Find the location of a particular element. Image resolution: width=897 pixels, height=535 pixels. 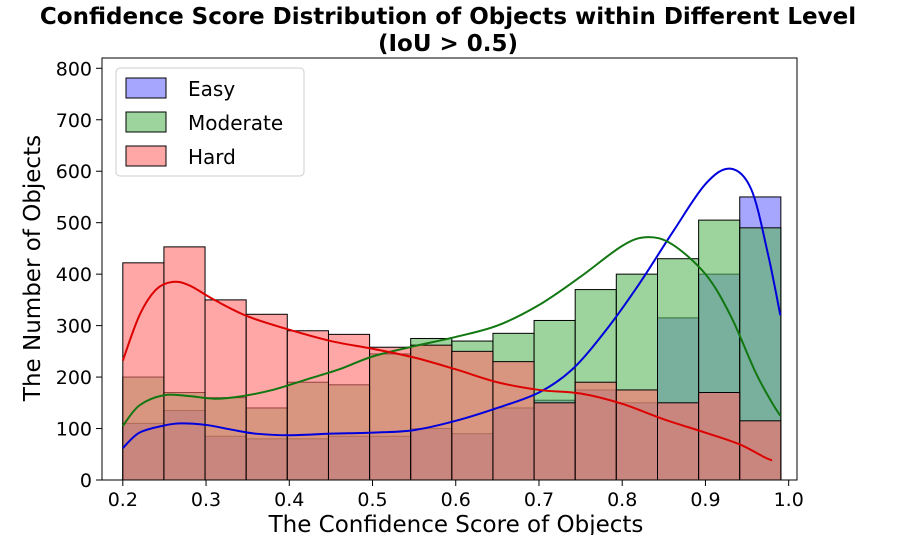

y-tick-label: 400 is located at coordinates (74, 275).